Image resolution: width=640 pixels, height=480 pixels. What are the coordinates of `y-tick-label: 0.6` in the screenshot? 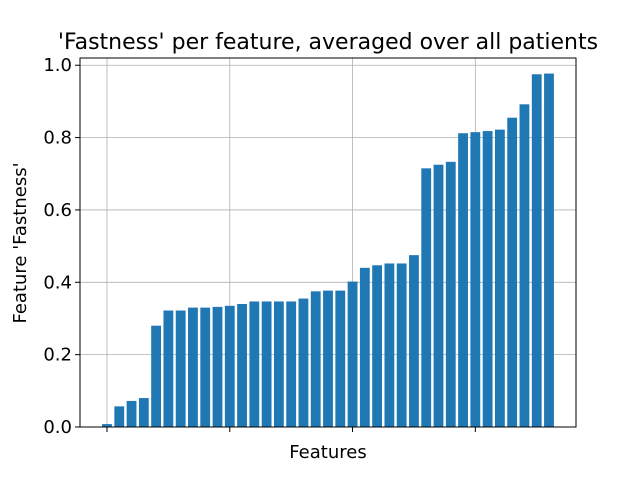 It's located at (57, 210).